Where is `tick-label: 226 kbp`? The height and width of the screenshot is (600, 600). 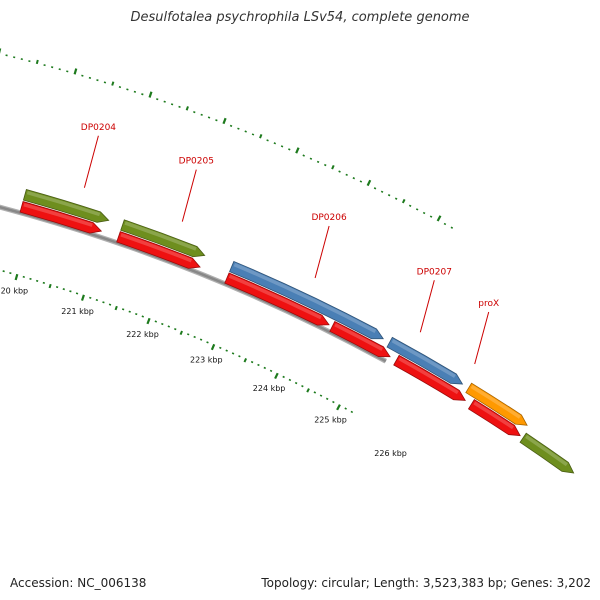
tick-label: 226 kbp is located at coordinates (390, 453).